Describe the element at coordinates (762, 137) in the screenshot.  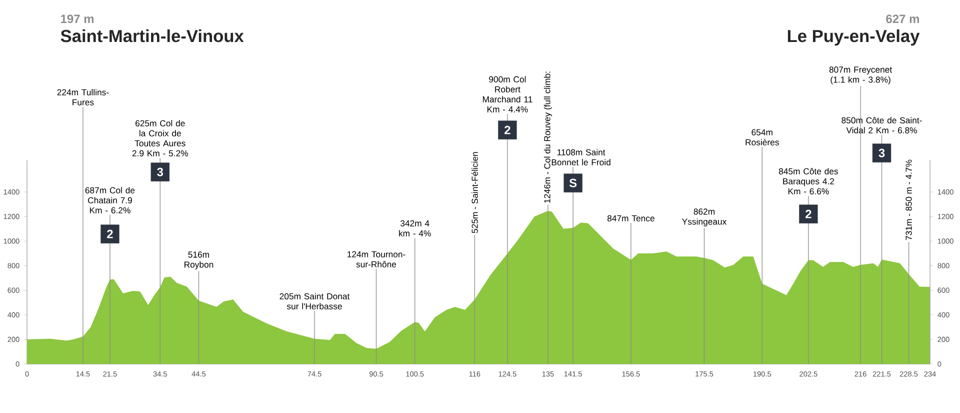
I see `ref-line-label: 654m Rosières` at that location.